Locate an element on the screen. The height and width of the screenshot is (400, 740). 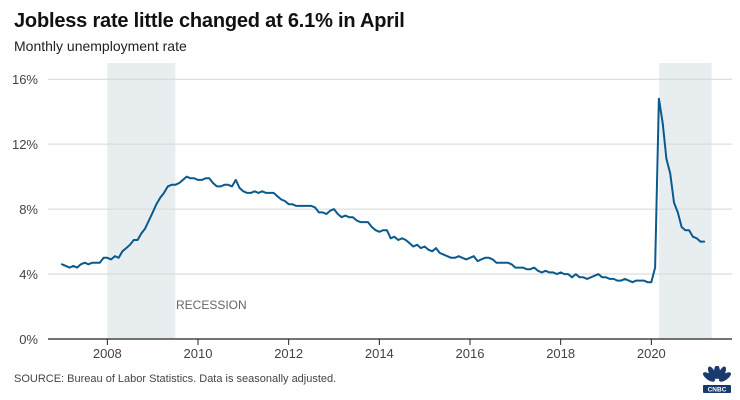
y-axis-labels: 0% 4% 8% 12% 16% is located at coordinates (25, 209).